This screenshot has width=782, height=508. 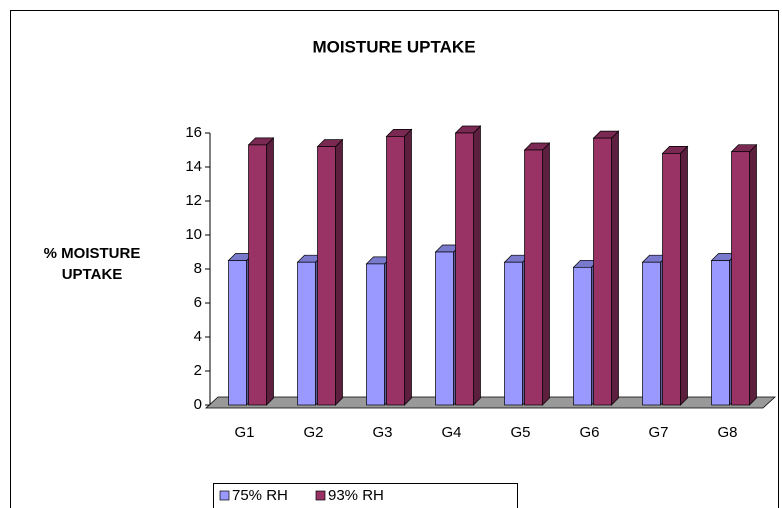 I want to click on x-tick-label: G6, so click(x=589, y=432).